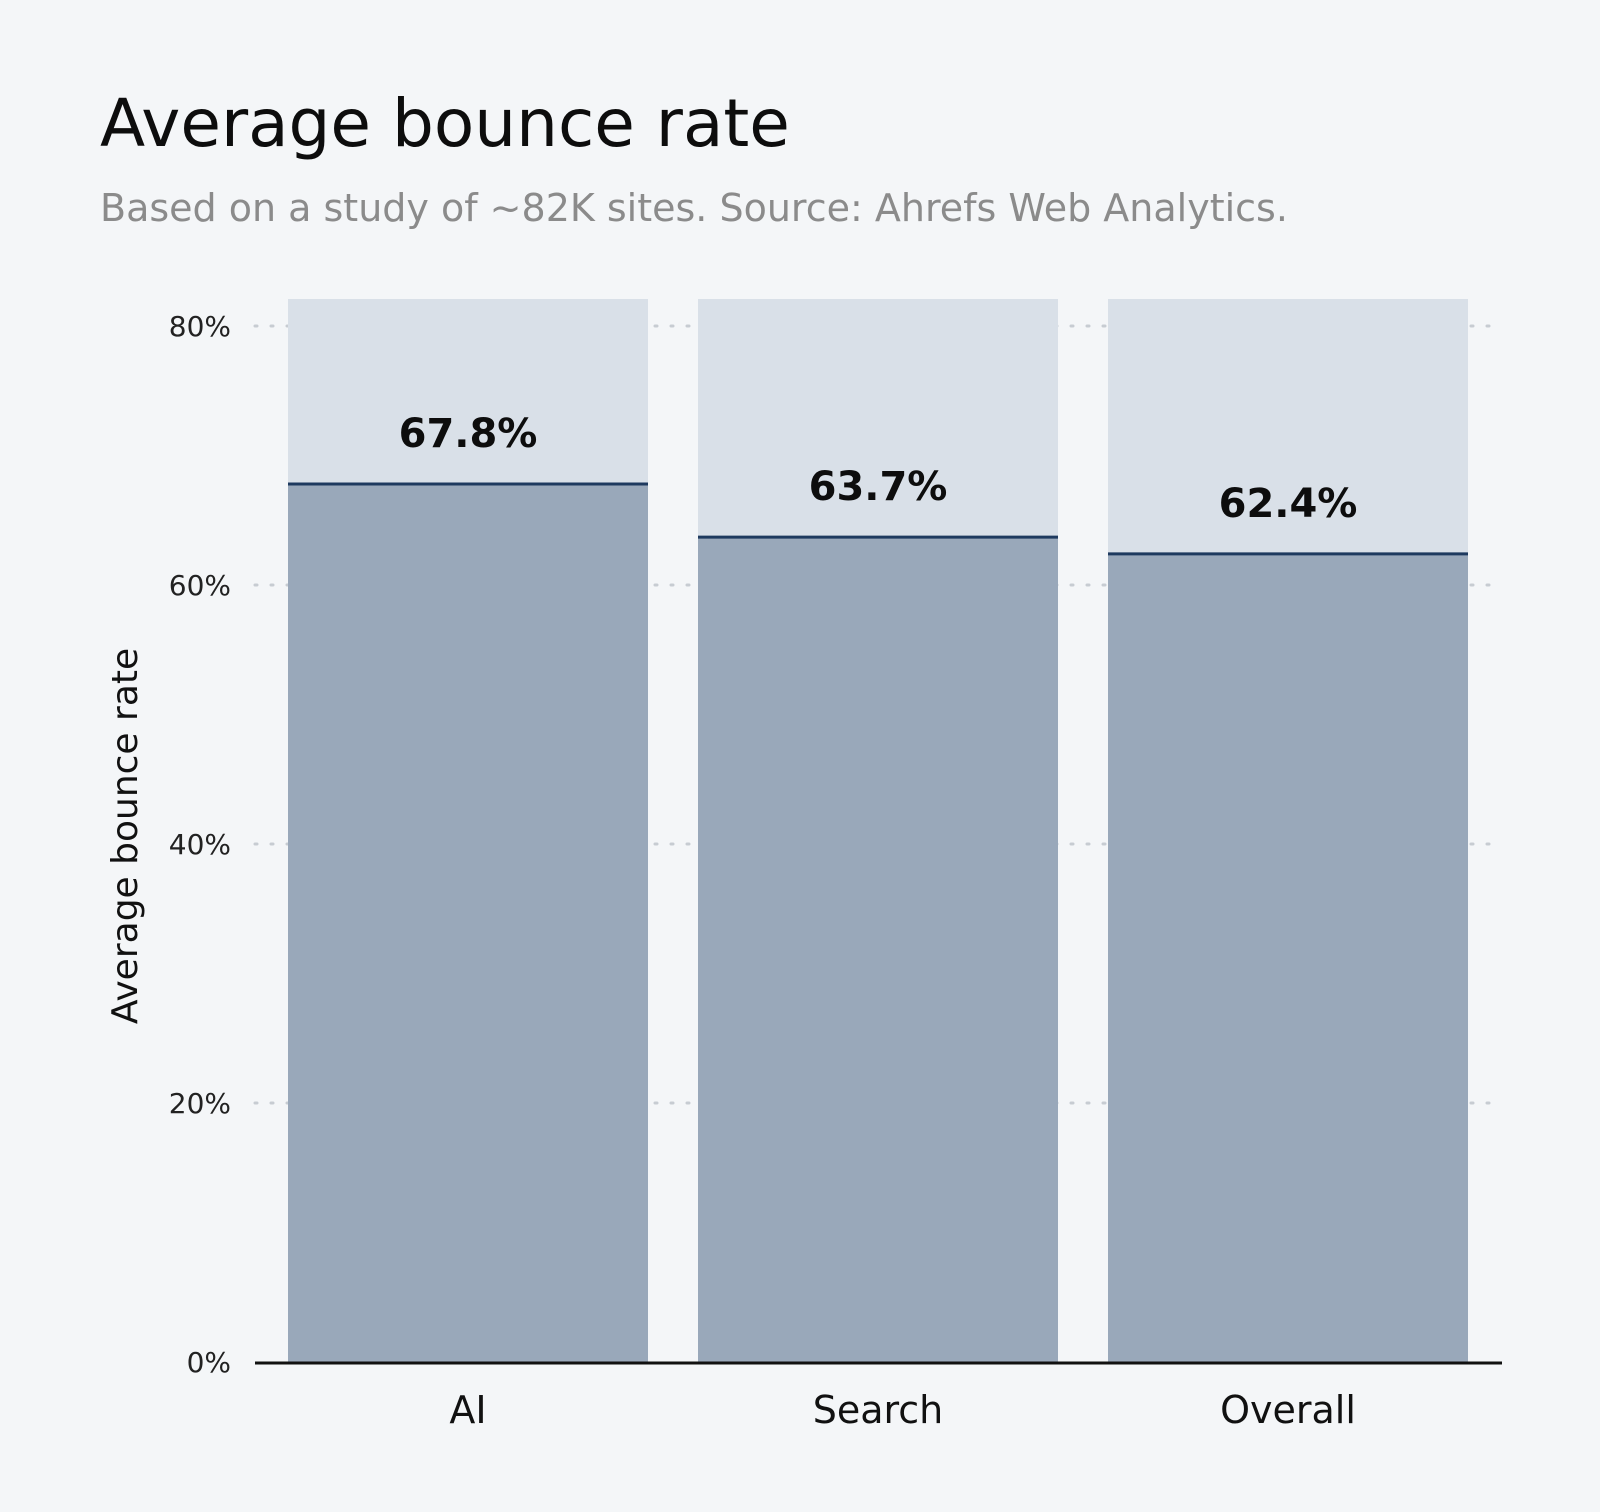 This screenshot has height=1512, width=1600. I want to click on y-axis-ticks: 0% 20% 40% 60% 80%, so click(200, 844).